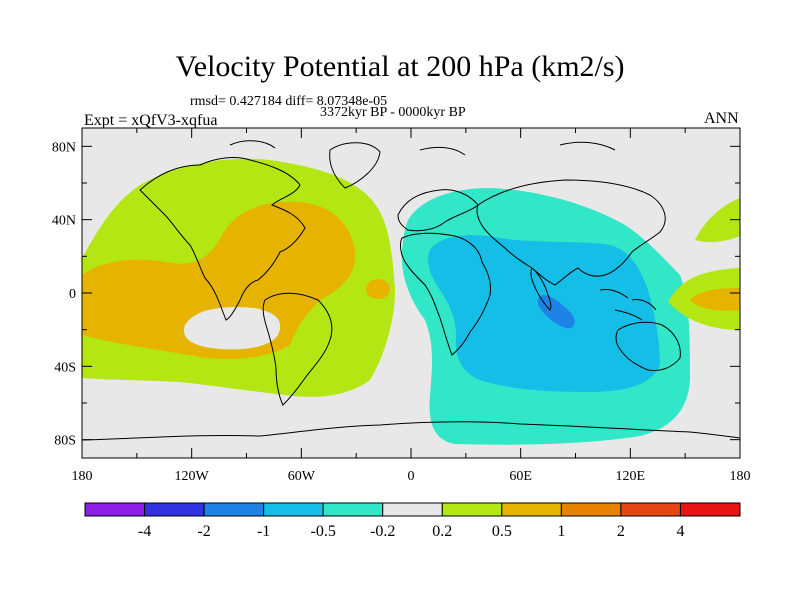 The image size is (800, 600). I want to click on region-east-pacific-0.5, so click(715, 299).